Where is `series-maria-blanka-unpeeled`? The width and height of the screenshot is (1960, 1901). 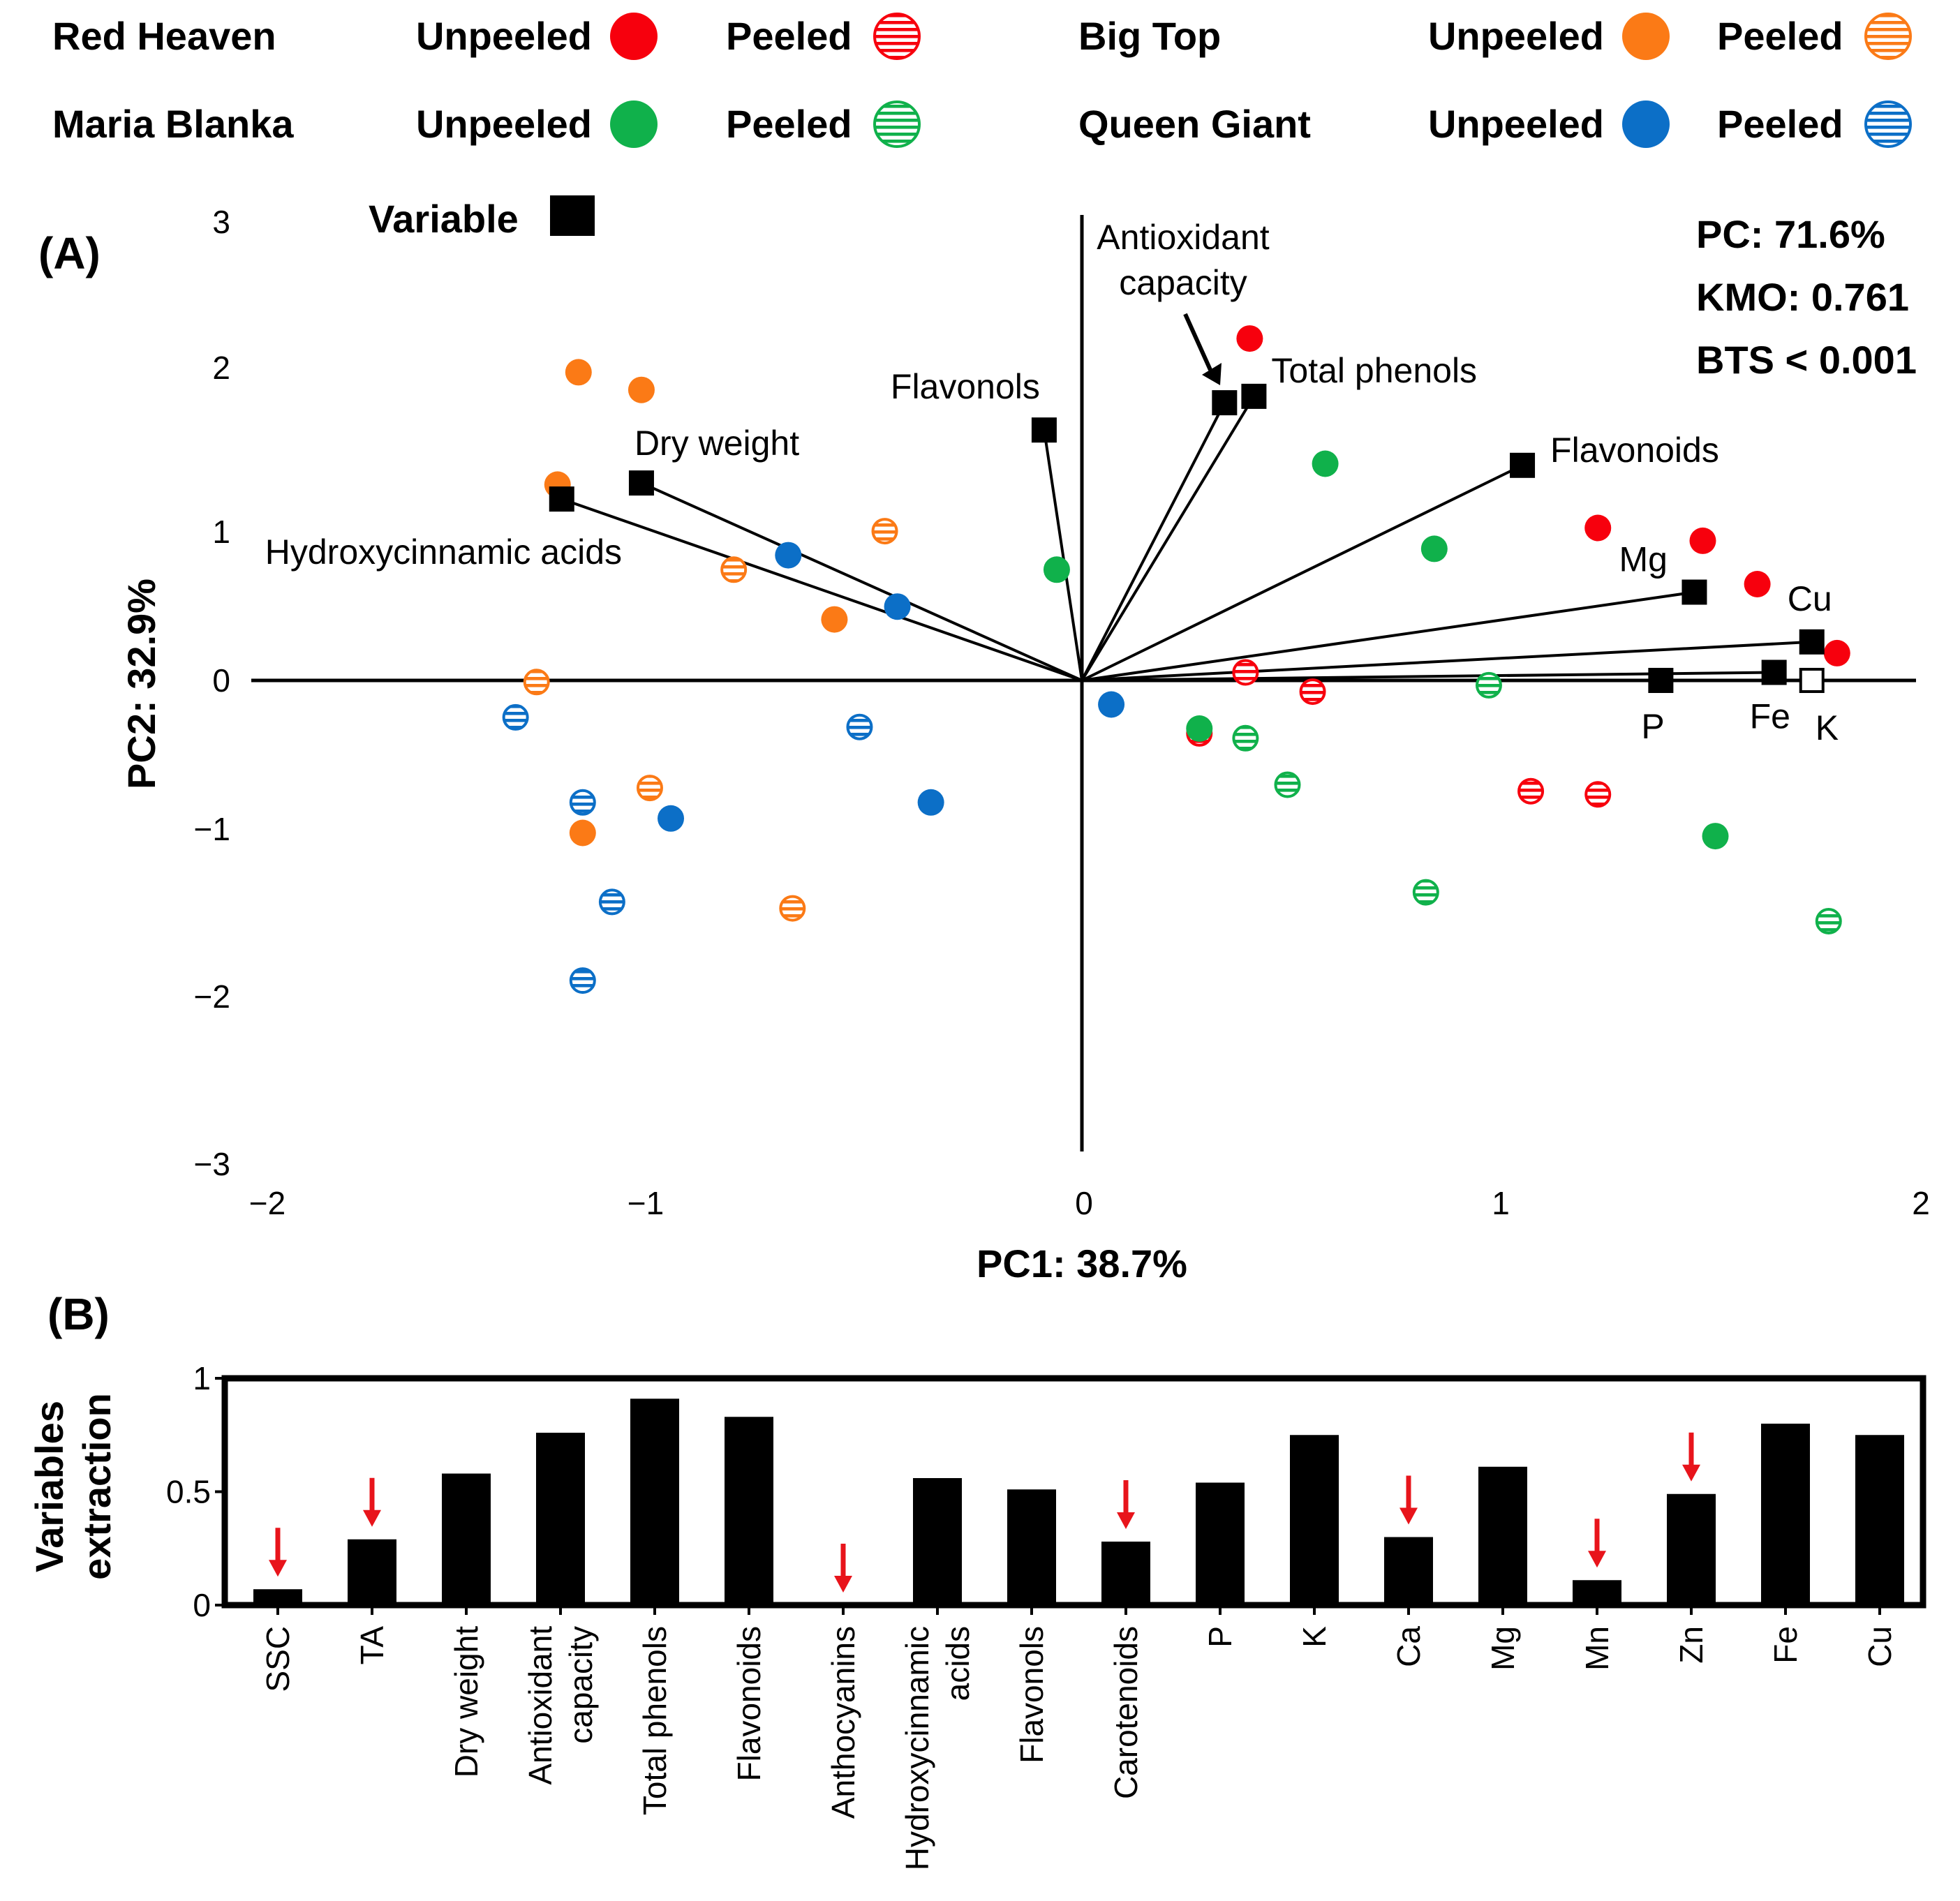
series-maria-blanka-unpeeled is located at coordinates (1386, 650).